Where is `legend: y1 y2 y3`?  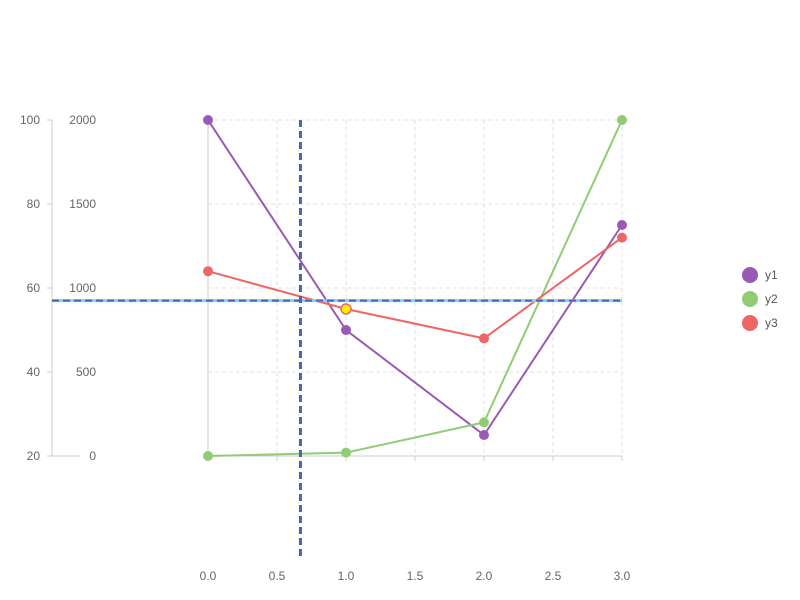 legend: y1 y2 y3 is located at coordinates (760, 299).